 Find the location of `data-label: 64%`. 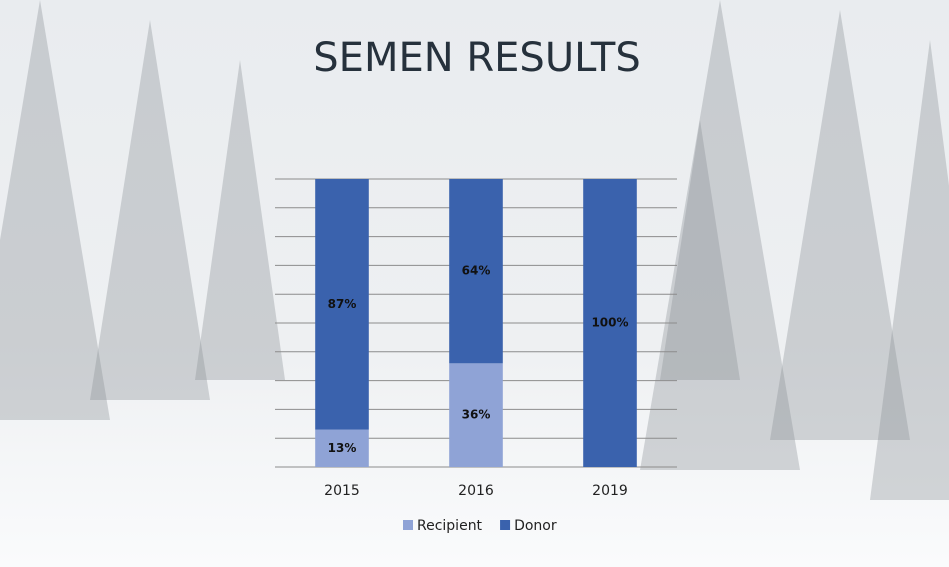

data-label: 64% is located at coordinates (476, 271).